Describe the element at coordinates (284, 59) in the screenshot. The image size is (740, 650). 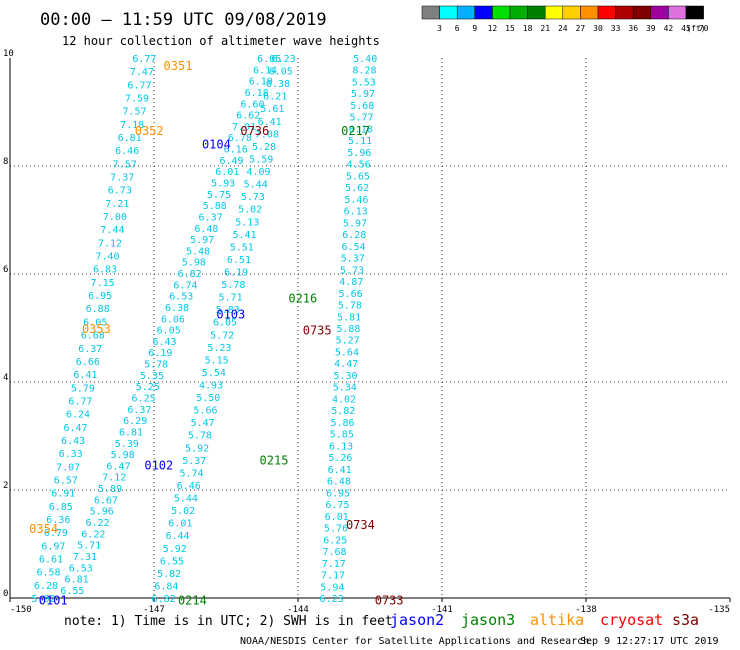
I see `wave-height-point: 6.23` at that location.